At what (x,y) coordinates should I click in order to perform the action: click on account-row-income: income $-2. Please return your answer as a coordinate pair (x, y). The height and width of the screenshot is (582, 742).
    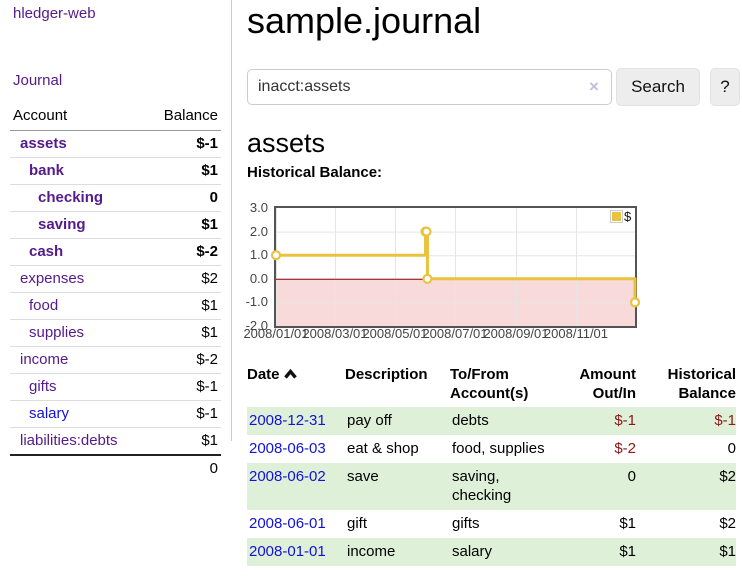
    Looking at the image, I should click on (115, 360).